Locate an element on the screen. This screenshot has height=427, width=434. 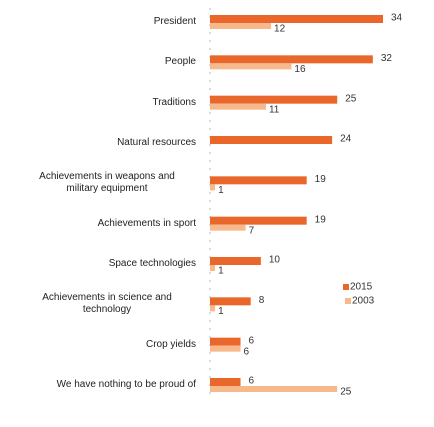
value-label: 11 is located at coordinates (274, 109).